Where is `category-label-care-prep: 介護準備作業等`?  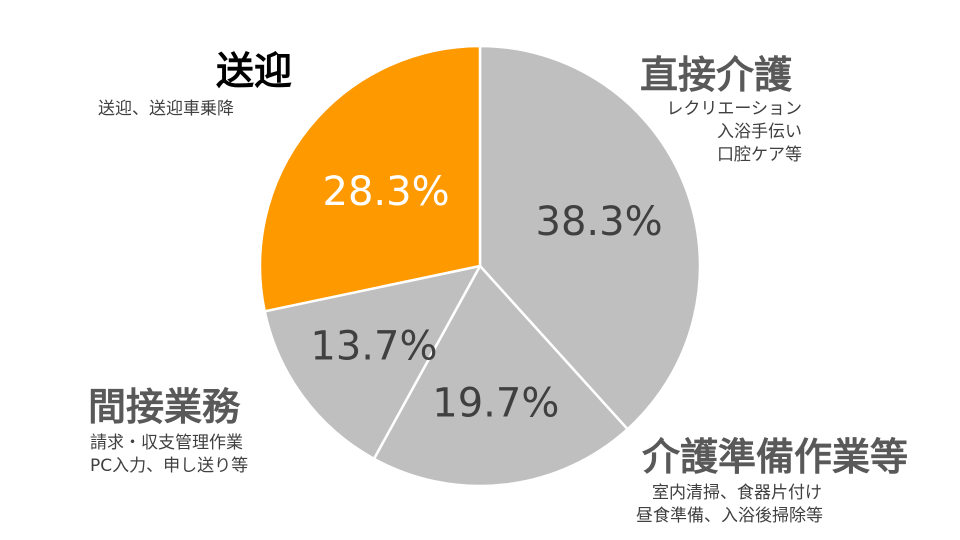
category-label-care-prep: 介護準備作業等 is located at coordinates (775, 457).